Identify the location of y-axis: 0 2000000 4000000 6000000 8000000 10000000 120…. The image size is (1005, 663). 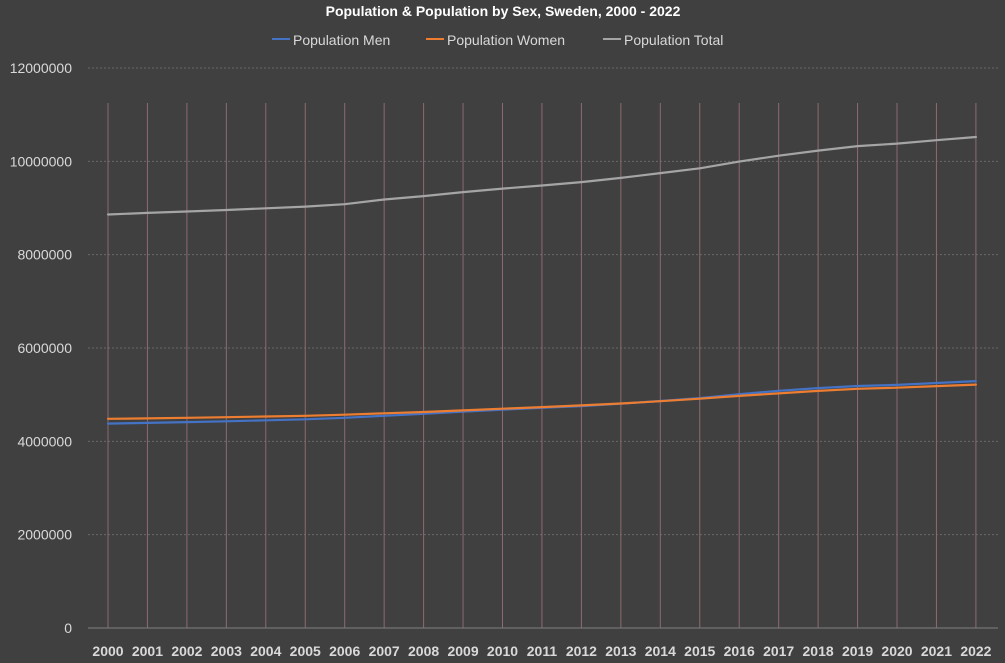
(41, 348).